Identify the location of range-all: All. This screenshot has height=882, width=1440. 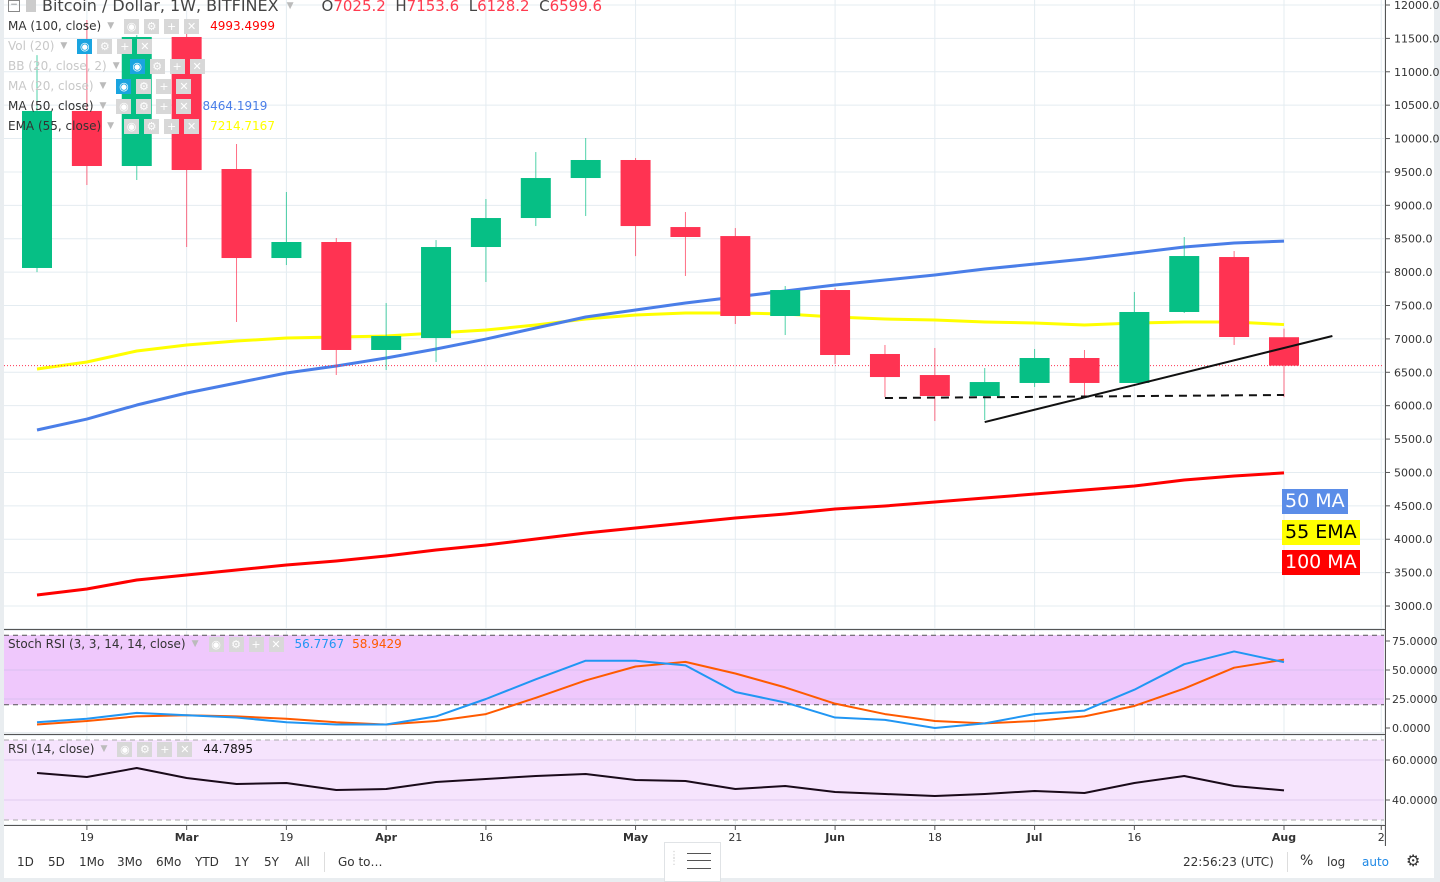
(302, 862).